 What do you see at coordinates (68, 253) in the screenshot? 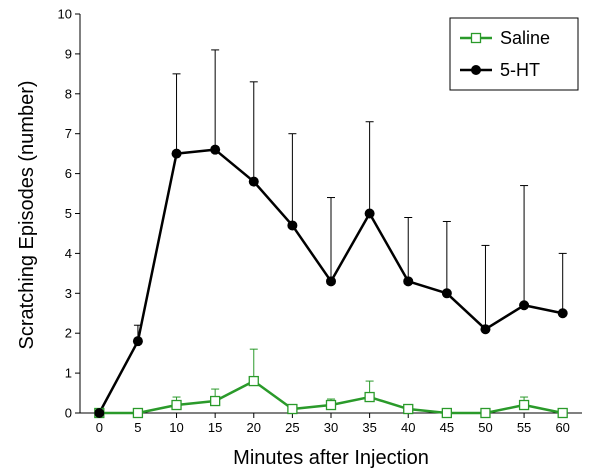
I see `y-tick-label: 4` at bounding box center [68, 253].